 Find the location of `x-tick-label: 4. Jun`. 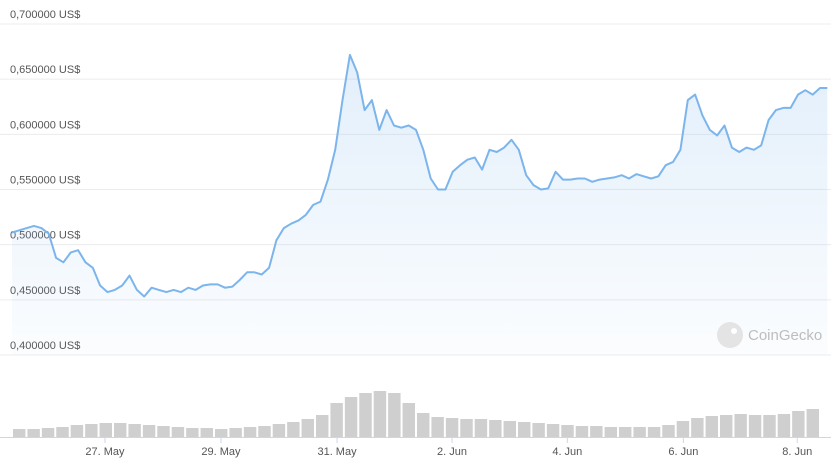

x-tick-label: 4. Jun is located at coordinates (567, 452).